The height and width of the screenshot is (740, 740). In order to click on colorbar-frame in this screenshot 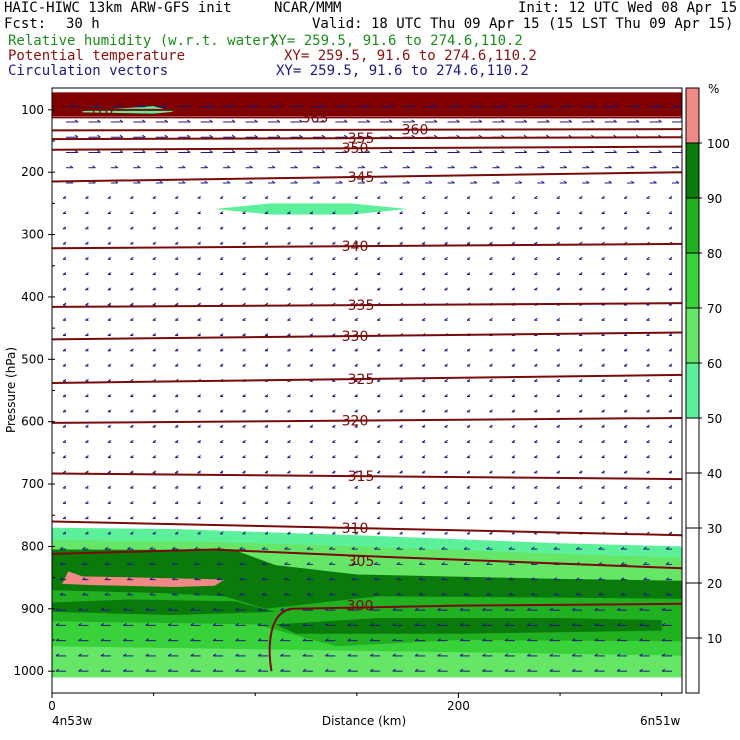, I will do `click(692, 390)`.